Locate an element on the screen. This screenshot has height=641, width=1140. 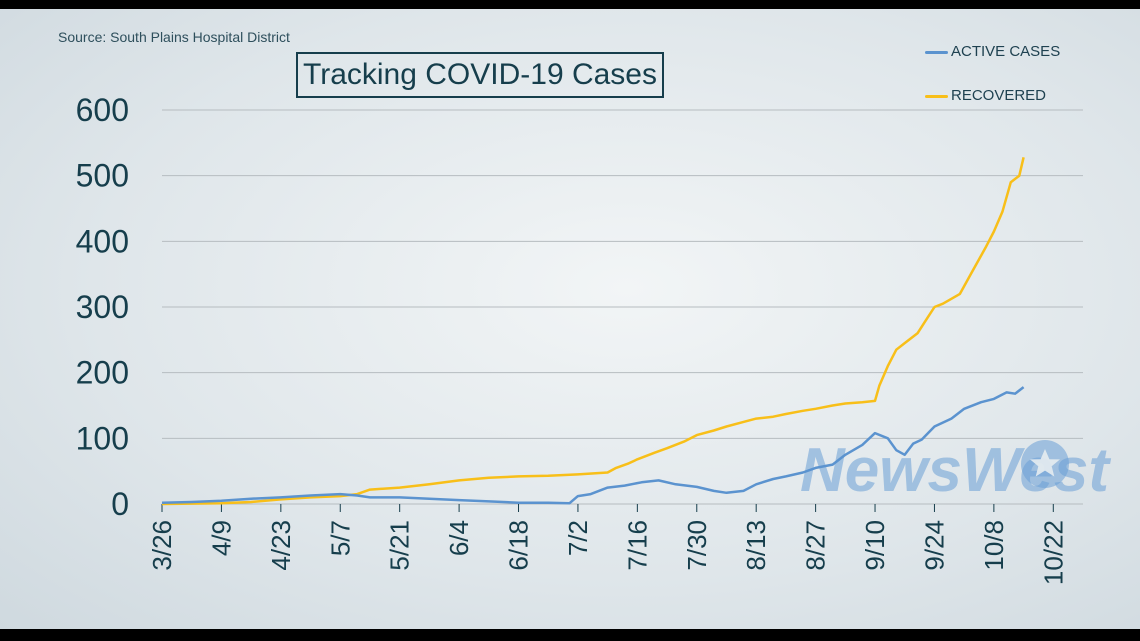
x-tick-label: 7/2 is located at coordinates (578, 538).